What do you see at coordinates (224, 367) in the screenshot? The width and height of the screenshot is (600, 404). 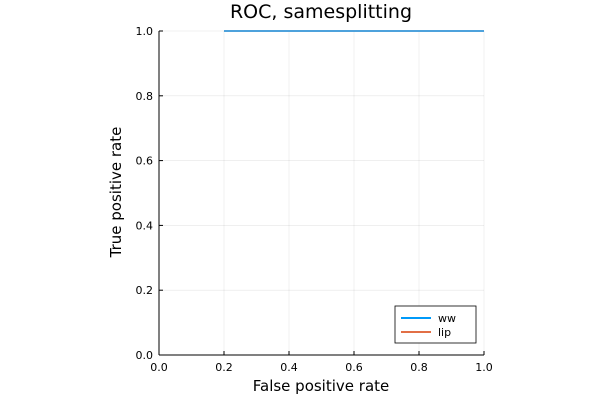 I see `x-tick-label: 0.2` at bounding box center [224, 367].